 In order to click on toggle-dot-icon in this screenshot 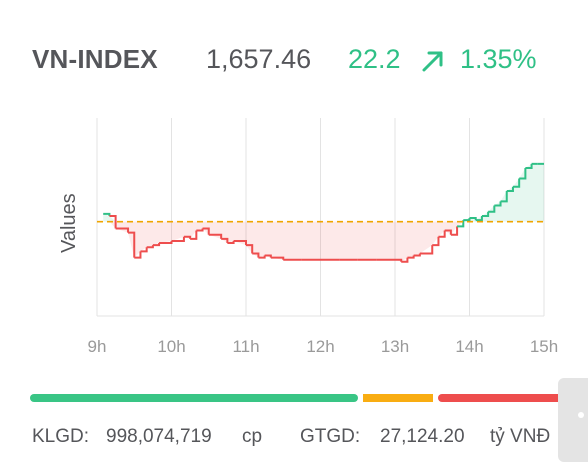, I will do `click(581, 415)`.